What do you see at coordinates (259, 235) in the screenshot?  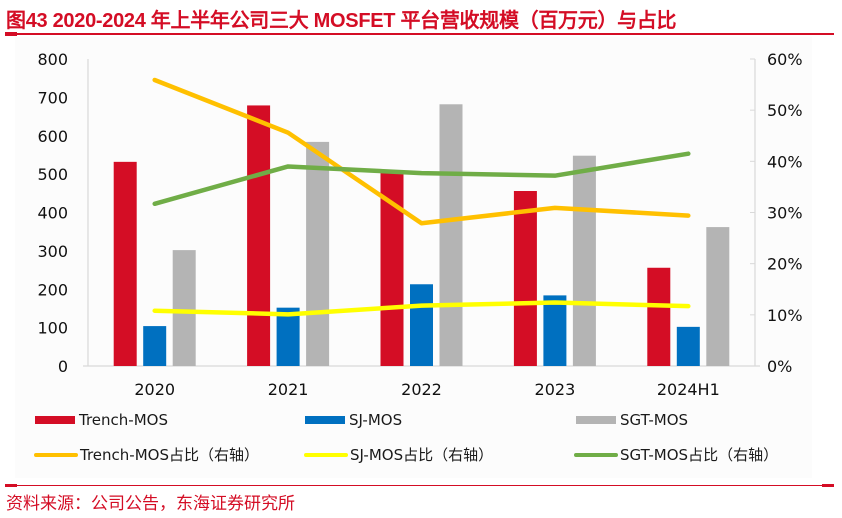 I see `bar-trench-mos-2021` at bounding box center [259, 235].